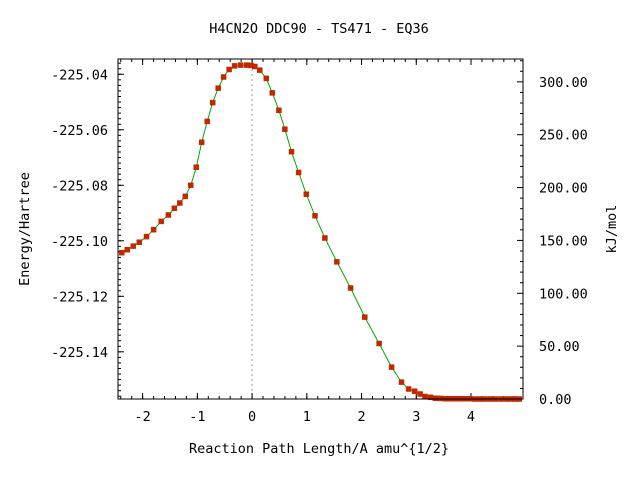  I want to click on x-tick-label: 3, so click(416, 417).